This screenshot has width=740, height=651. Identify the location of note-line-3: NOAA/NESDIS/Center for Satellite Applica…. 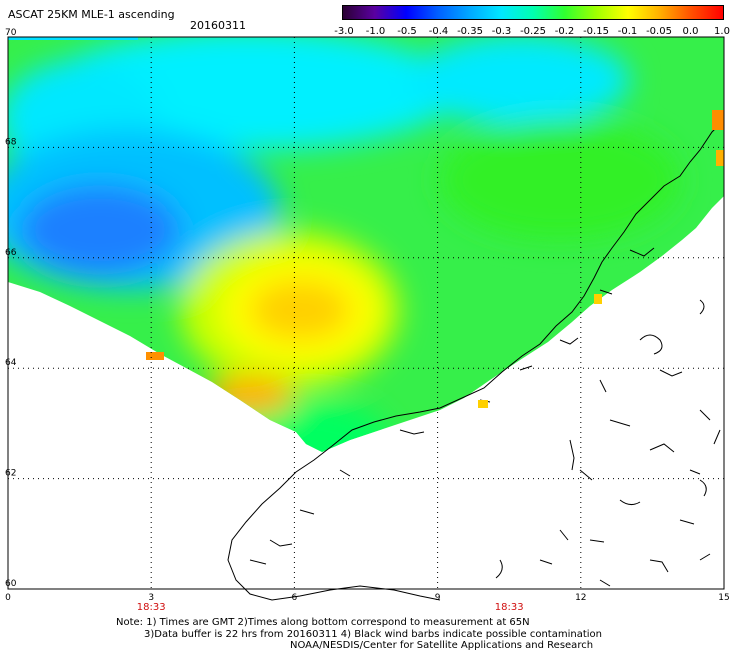
(442, 645).